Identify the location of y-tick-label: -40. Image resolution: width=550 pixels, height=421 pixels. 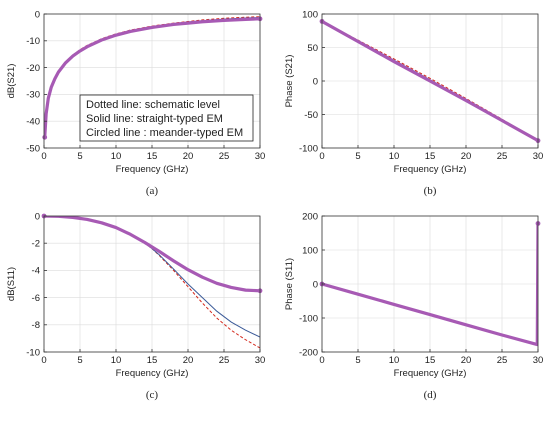
(33, 122).